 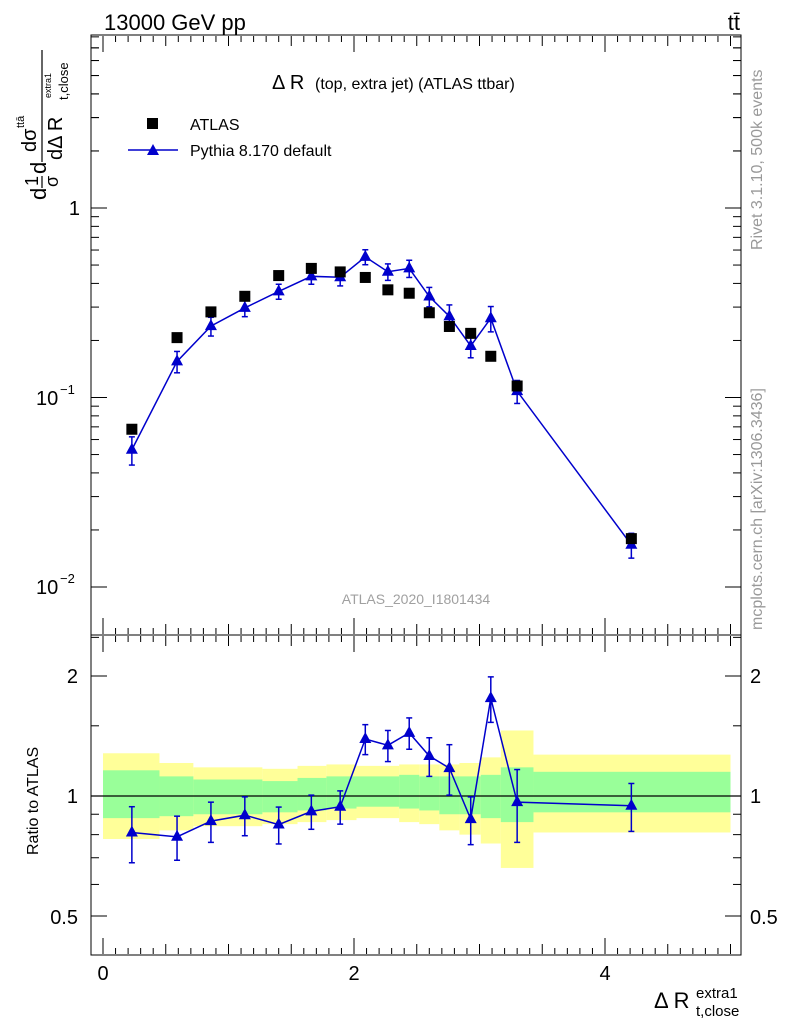 I want to click on xaxis-label: Δ R extra1 t,close, so click(x=696, y=1002).